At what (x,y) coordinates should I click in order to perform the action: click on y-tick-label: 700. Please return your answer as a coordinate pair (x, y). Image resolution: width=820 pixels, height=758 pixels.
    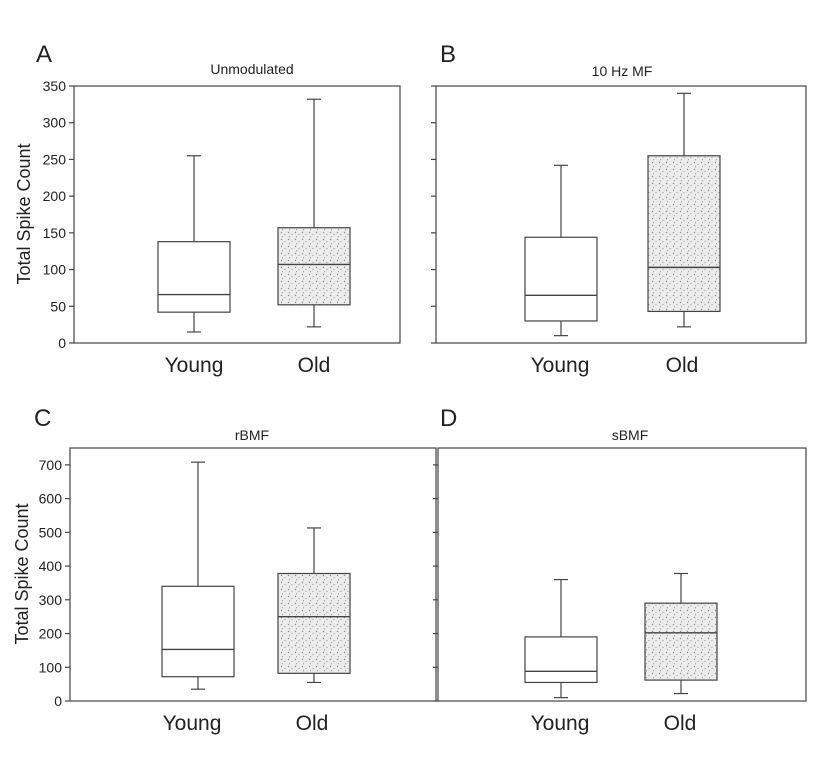
    Looking at the image, I should click on (51, 465).